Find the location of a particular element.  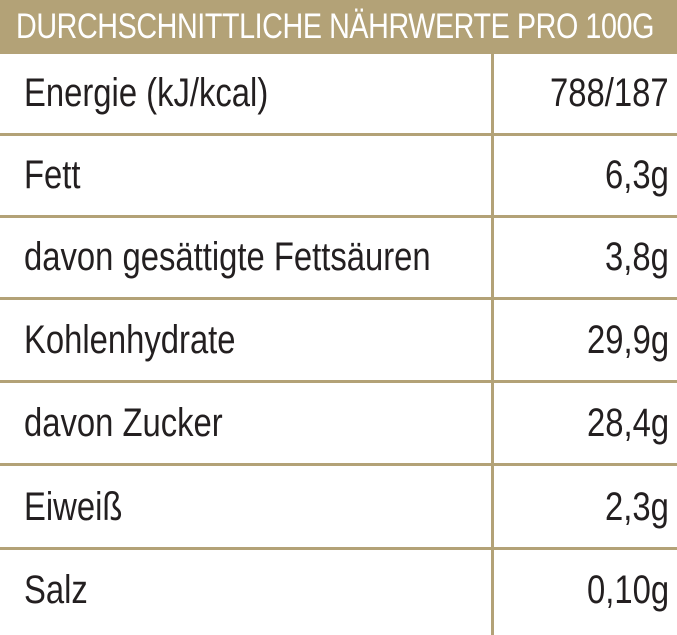

row-label: Energie (kJ/kcal) is located at coordinates (173, 93).